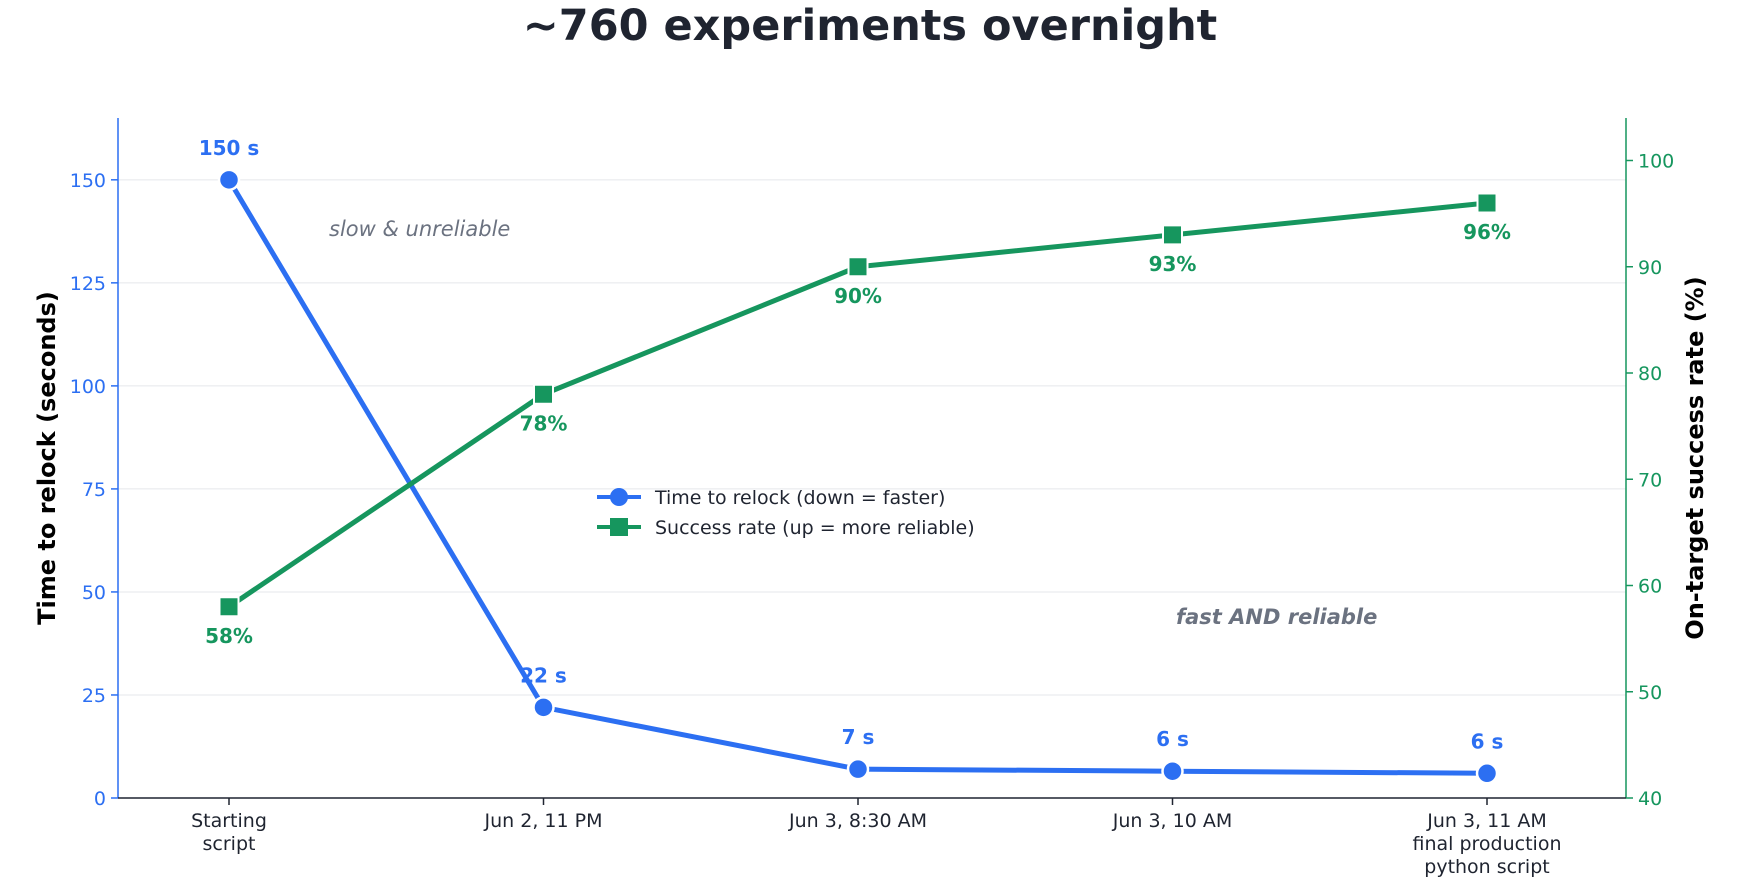 Image resolution: width=1740 pixels, height=884 pixels. Describe the element at coordinates (870, 26) in the screenshot. I see `chart-title: ~760 experiments overnight` at that location.